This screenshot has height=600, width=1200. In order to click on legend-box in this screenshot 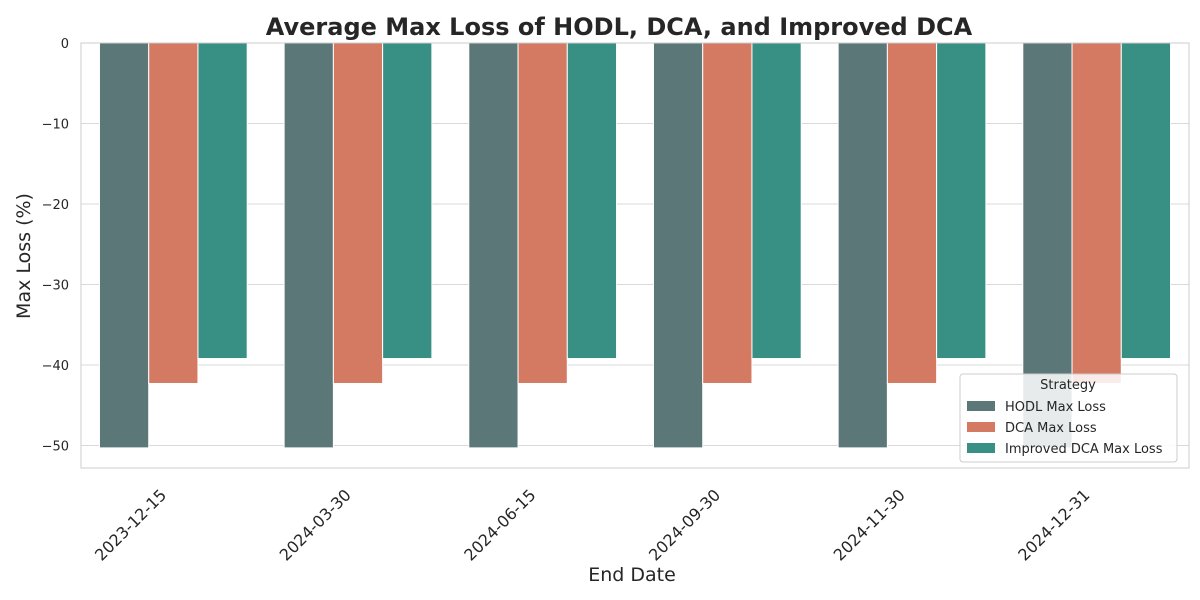, I will do `click(1068, 418)`.